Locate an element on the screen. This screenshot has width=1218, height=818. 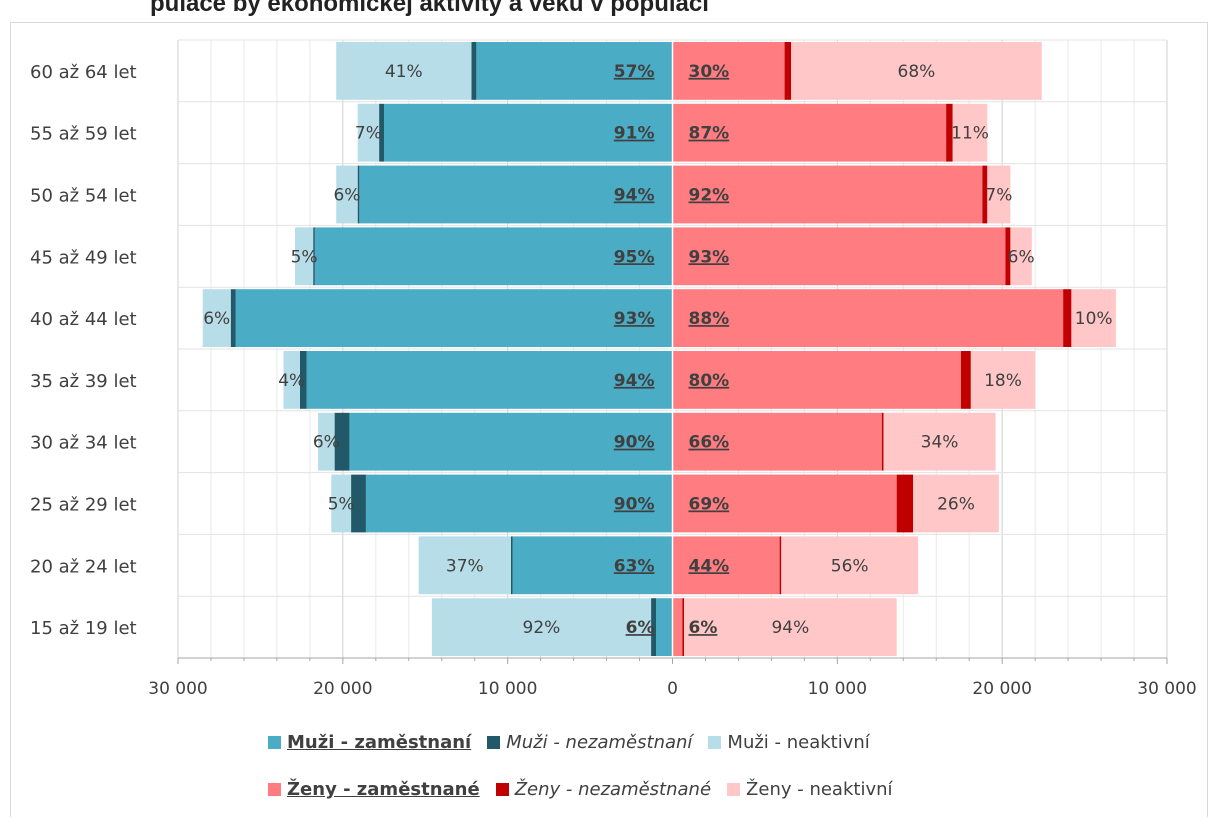
label-men-inactive: 7% is located at coordinates (368, 134).